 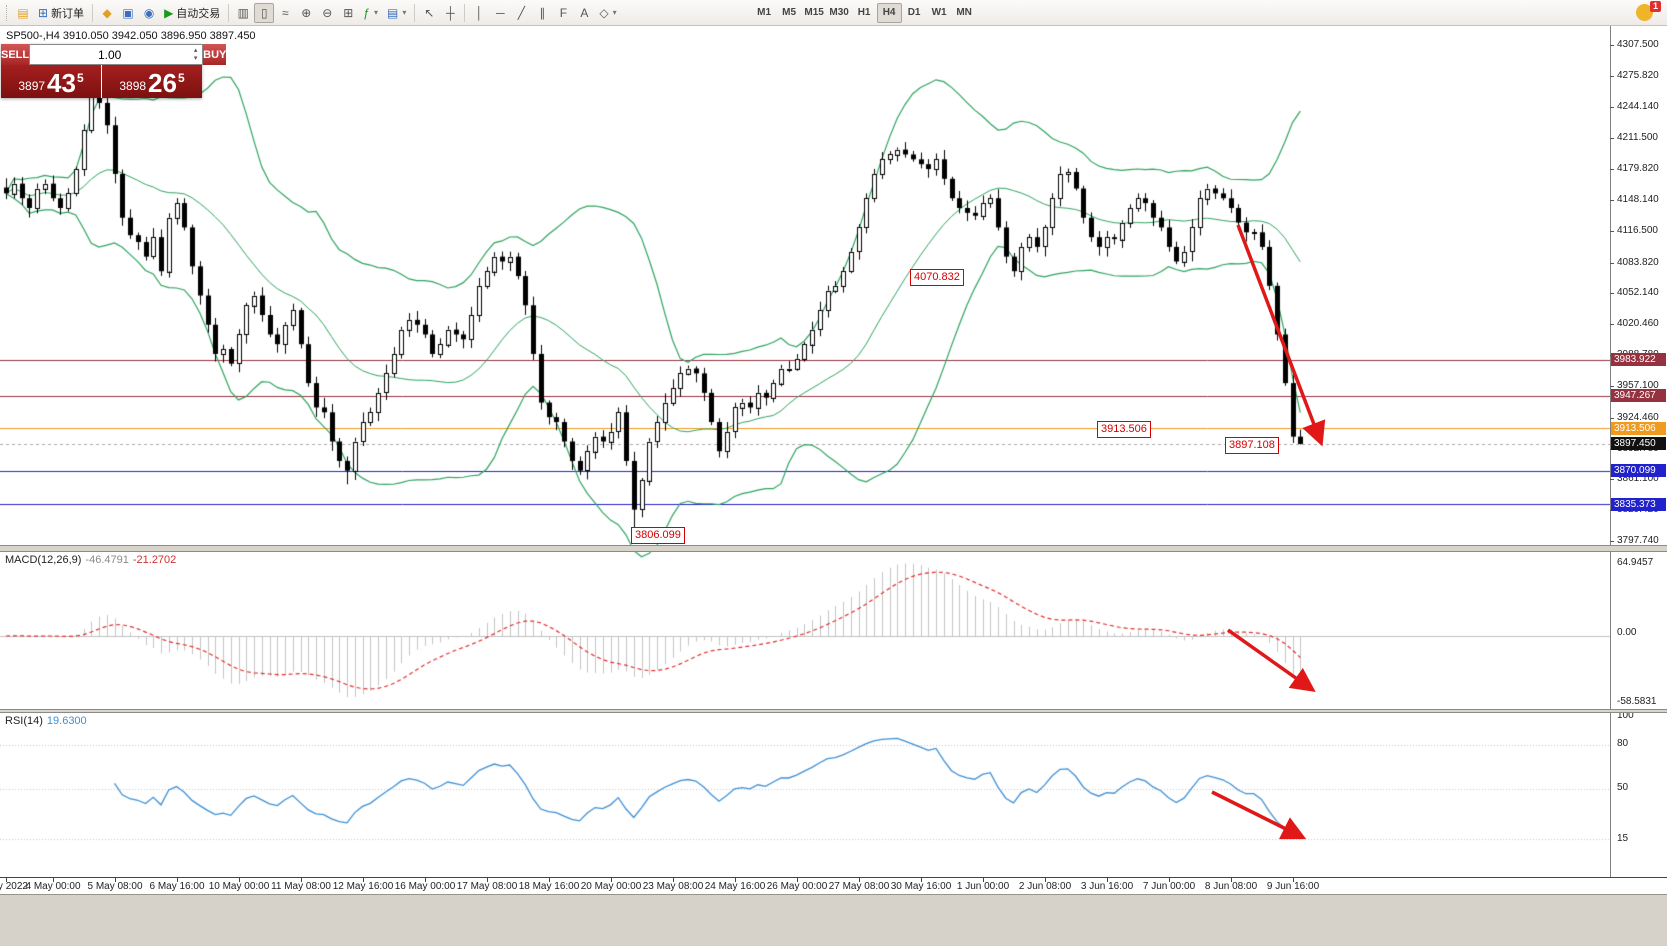 What do you see at coordinates (584, 13) in the screenshot?
I see `text-tool-button: A` at bounding box center [584, 13].